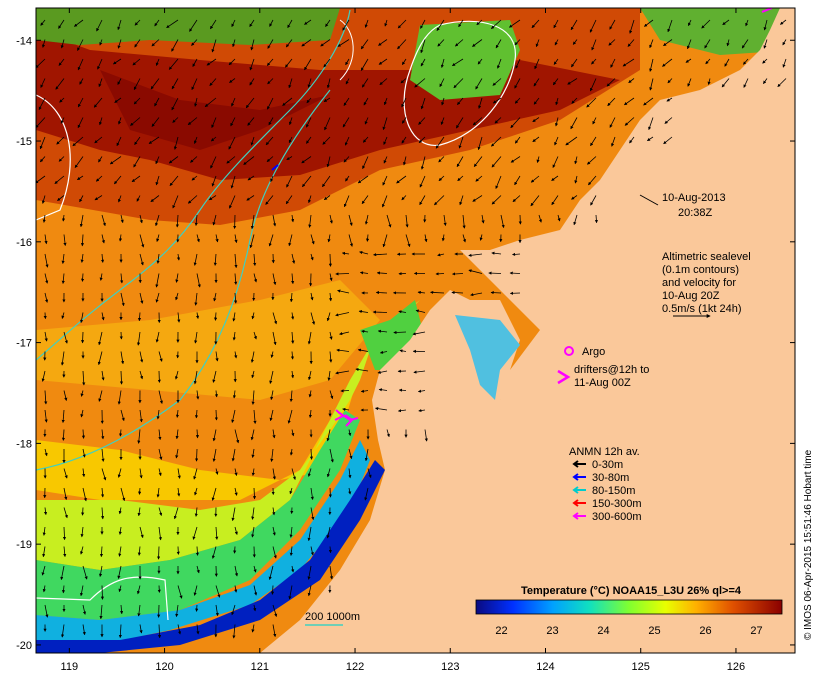  Describe the element at coordinates (24, 646) in the screenshot. I see `y-tick-label: -20` at that location.